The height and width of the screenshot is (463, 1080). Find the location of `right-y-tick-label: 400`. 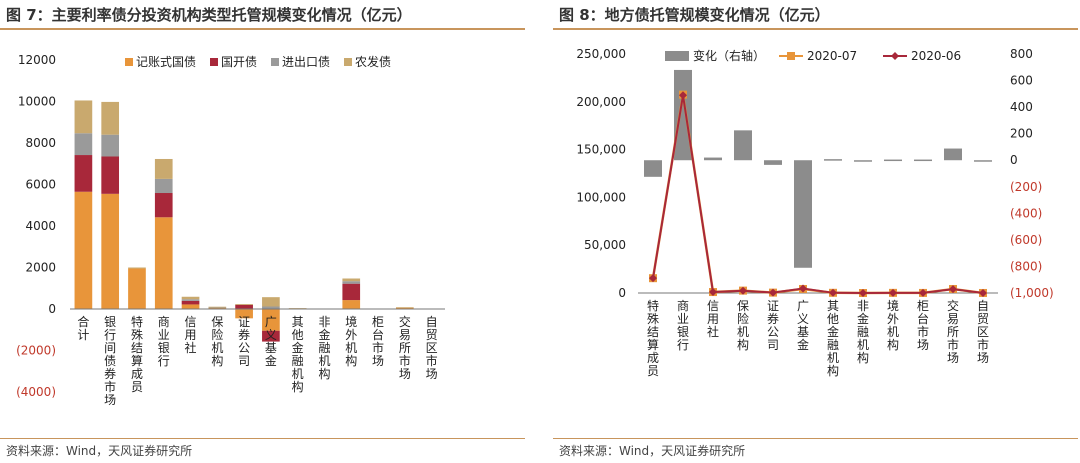

right-y-tick-label: 400 is located at coordinates (1021, 107).